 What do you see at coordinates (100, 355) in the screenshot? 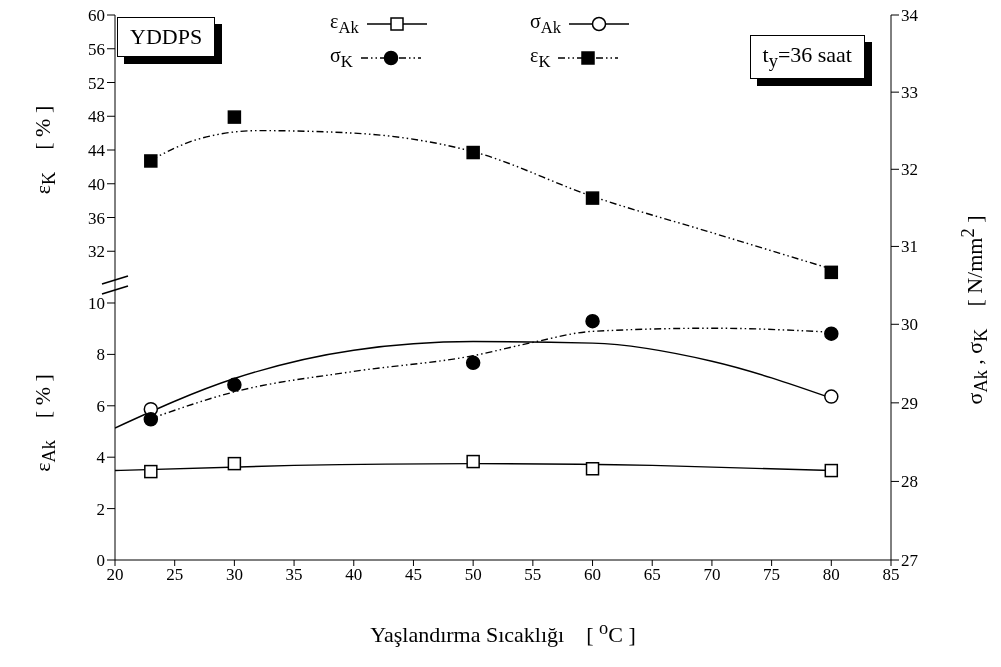
I see `y-tick-label: 8` at bounding box center [100, 355].